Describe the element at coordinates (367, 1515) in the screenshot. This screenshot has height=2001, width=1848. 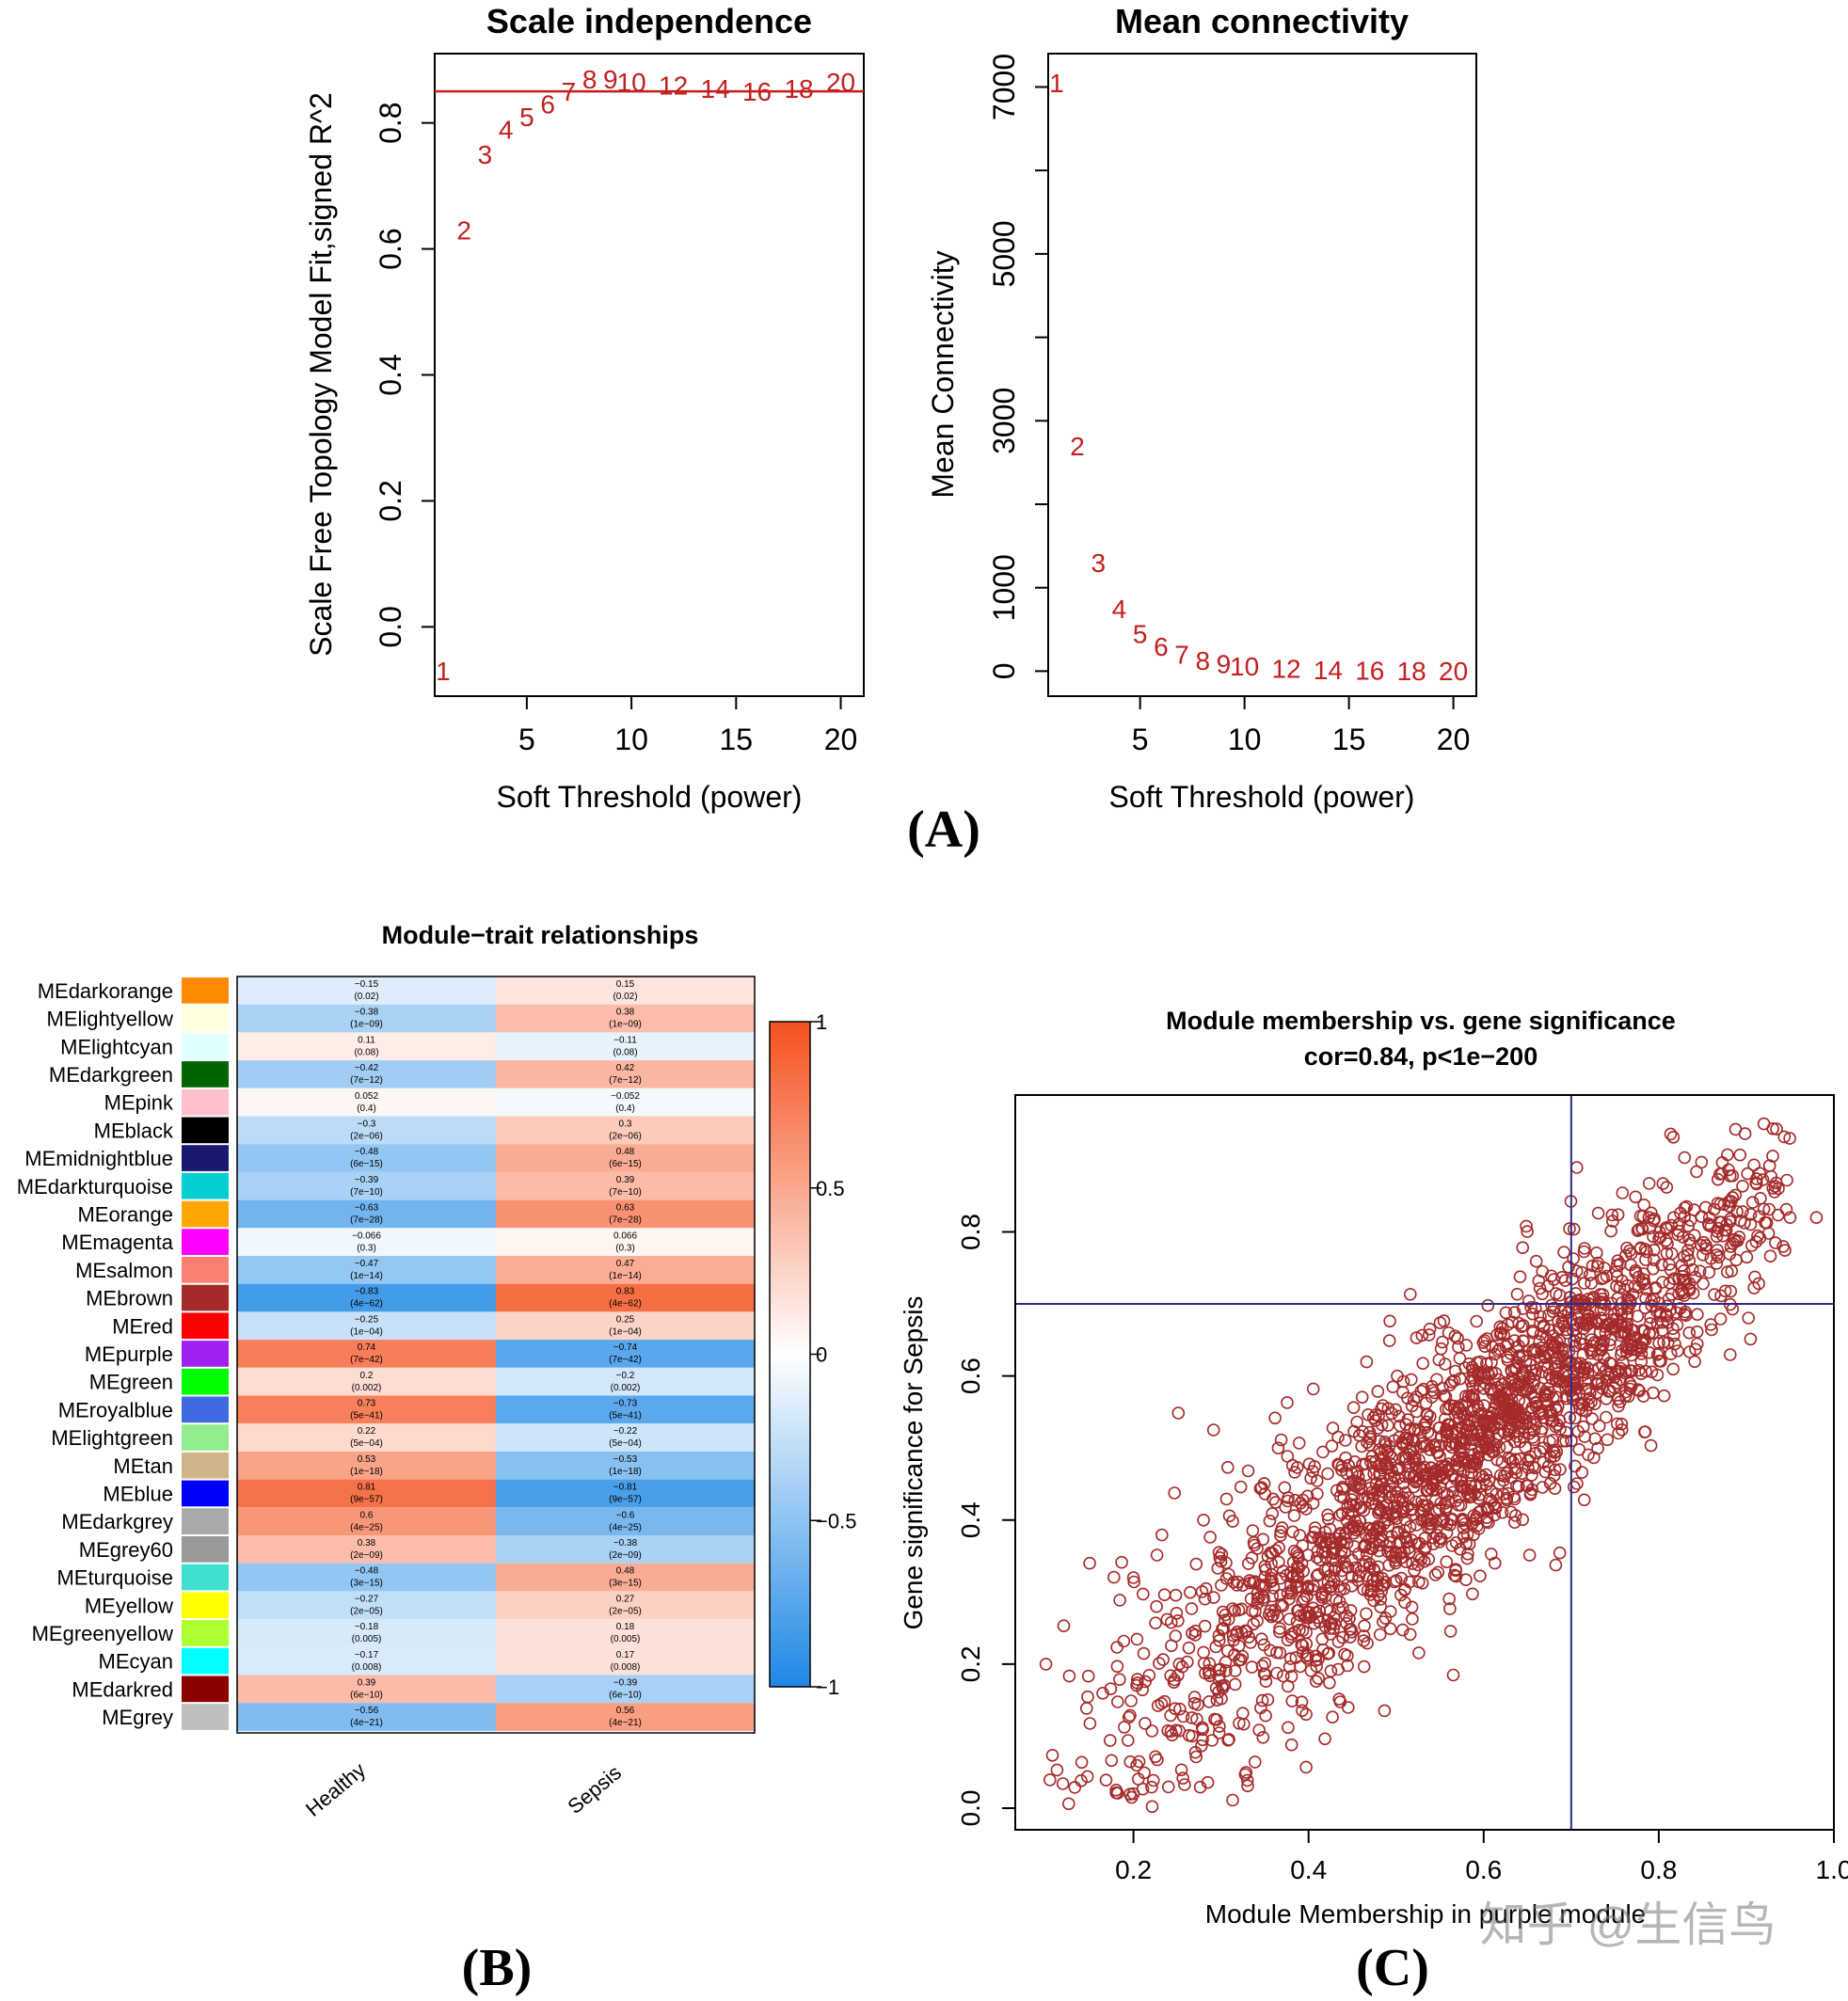
I see `cell-r-value: 0.6` at that location.